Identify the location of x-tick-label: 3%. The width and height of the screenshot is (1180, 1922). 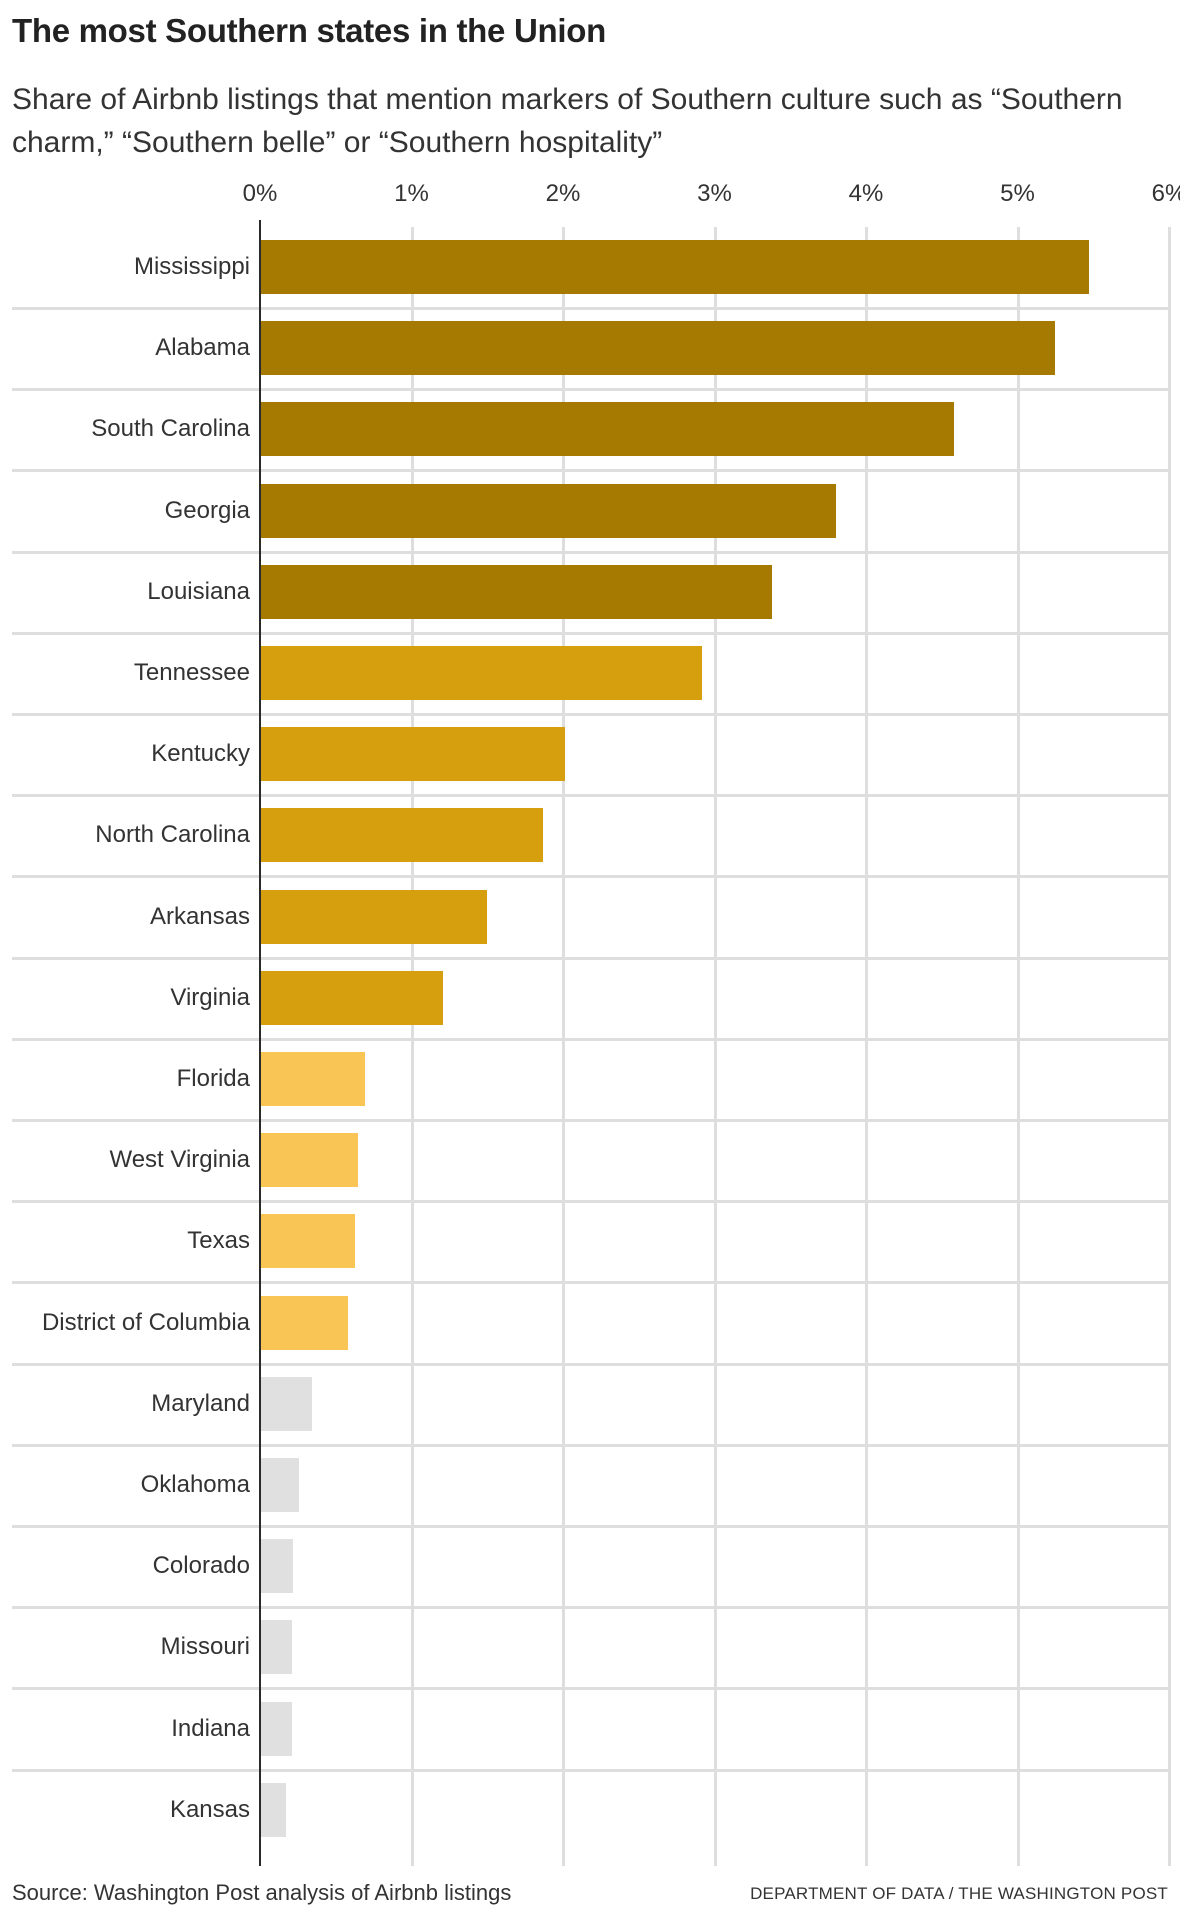
(714, 193).